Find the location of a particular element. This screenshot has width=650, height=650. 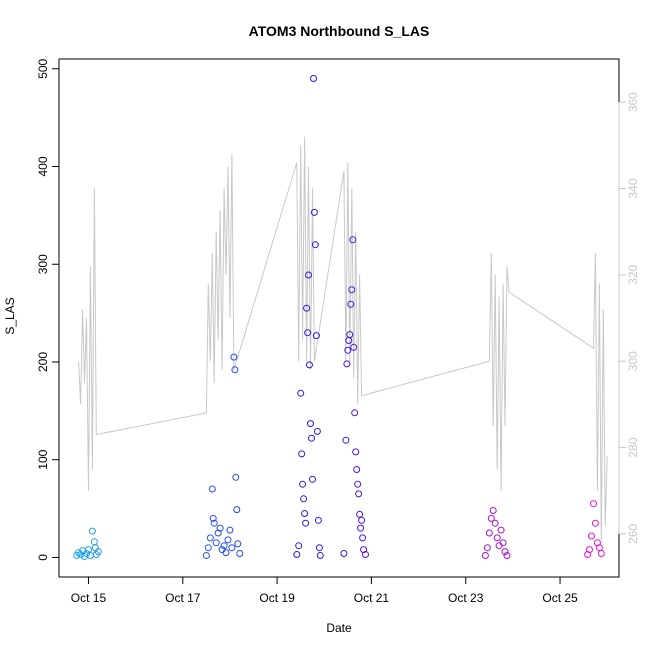

y-tick-label: 500 is located at coordinates (43, 68).